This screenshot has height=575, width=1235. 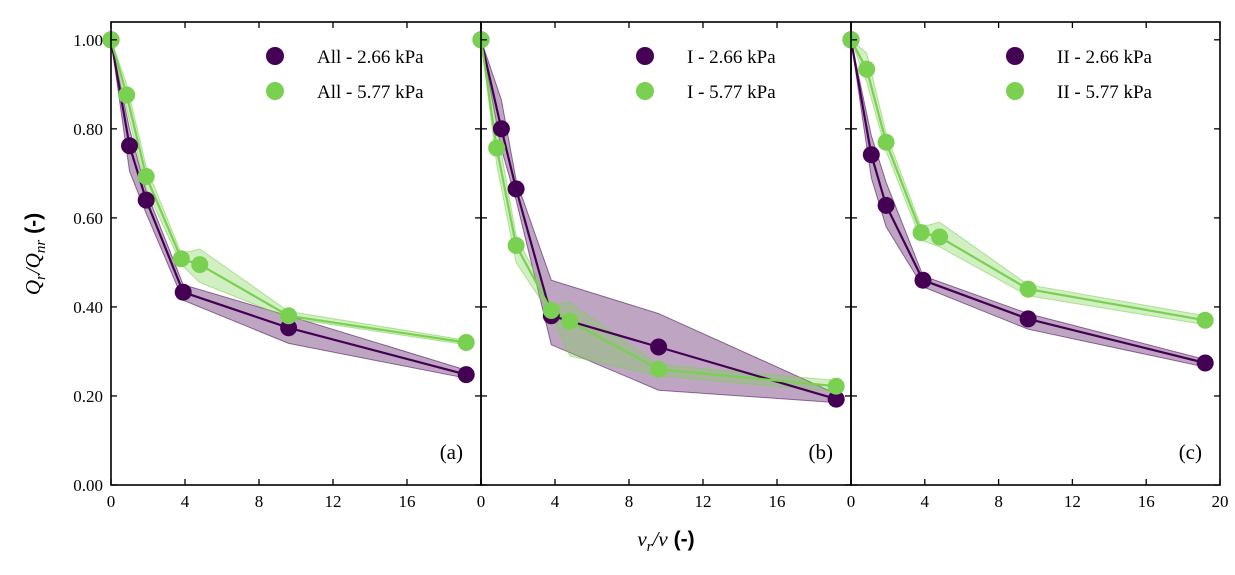 What do you see at coordinates (998, 501) in the screenshot?
I see `x-tick-label-3-3: 8` at bounding box center [998, 501].